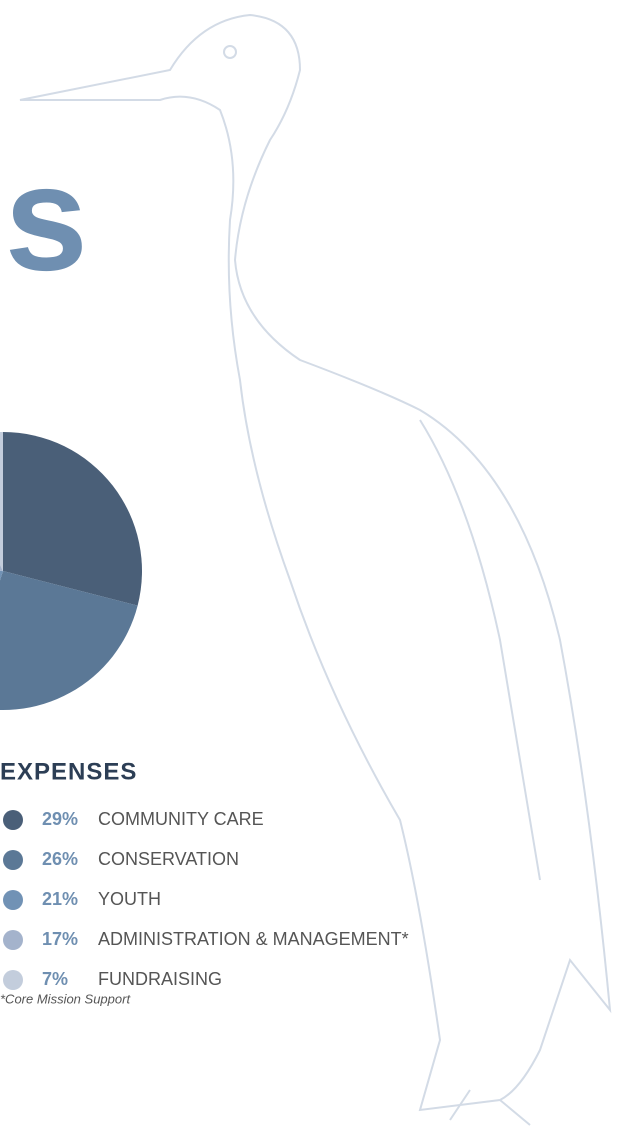 Image resolution: width=620 pixels, height=1141 pixels. I want to click on legend-label: CONSERVATION, so click(168, 859).